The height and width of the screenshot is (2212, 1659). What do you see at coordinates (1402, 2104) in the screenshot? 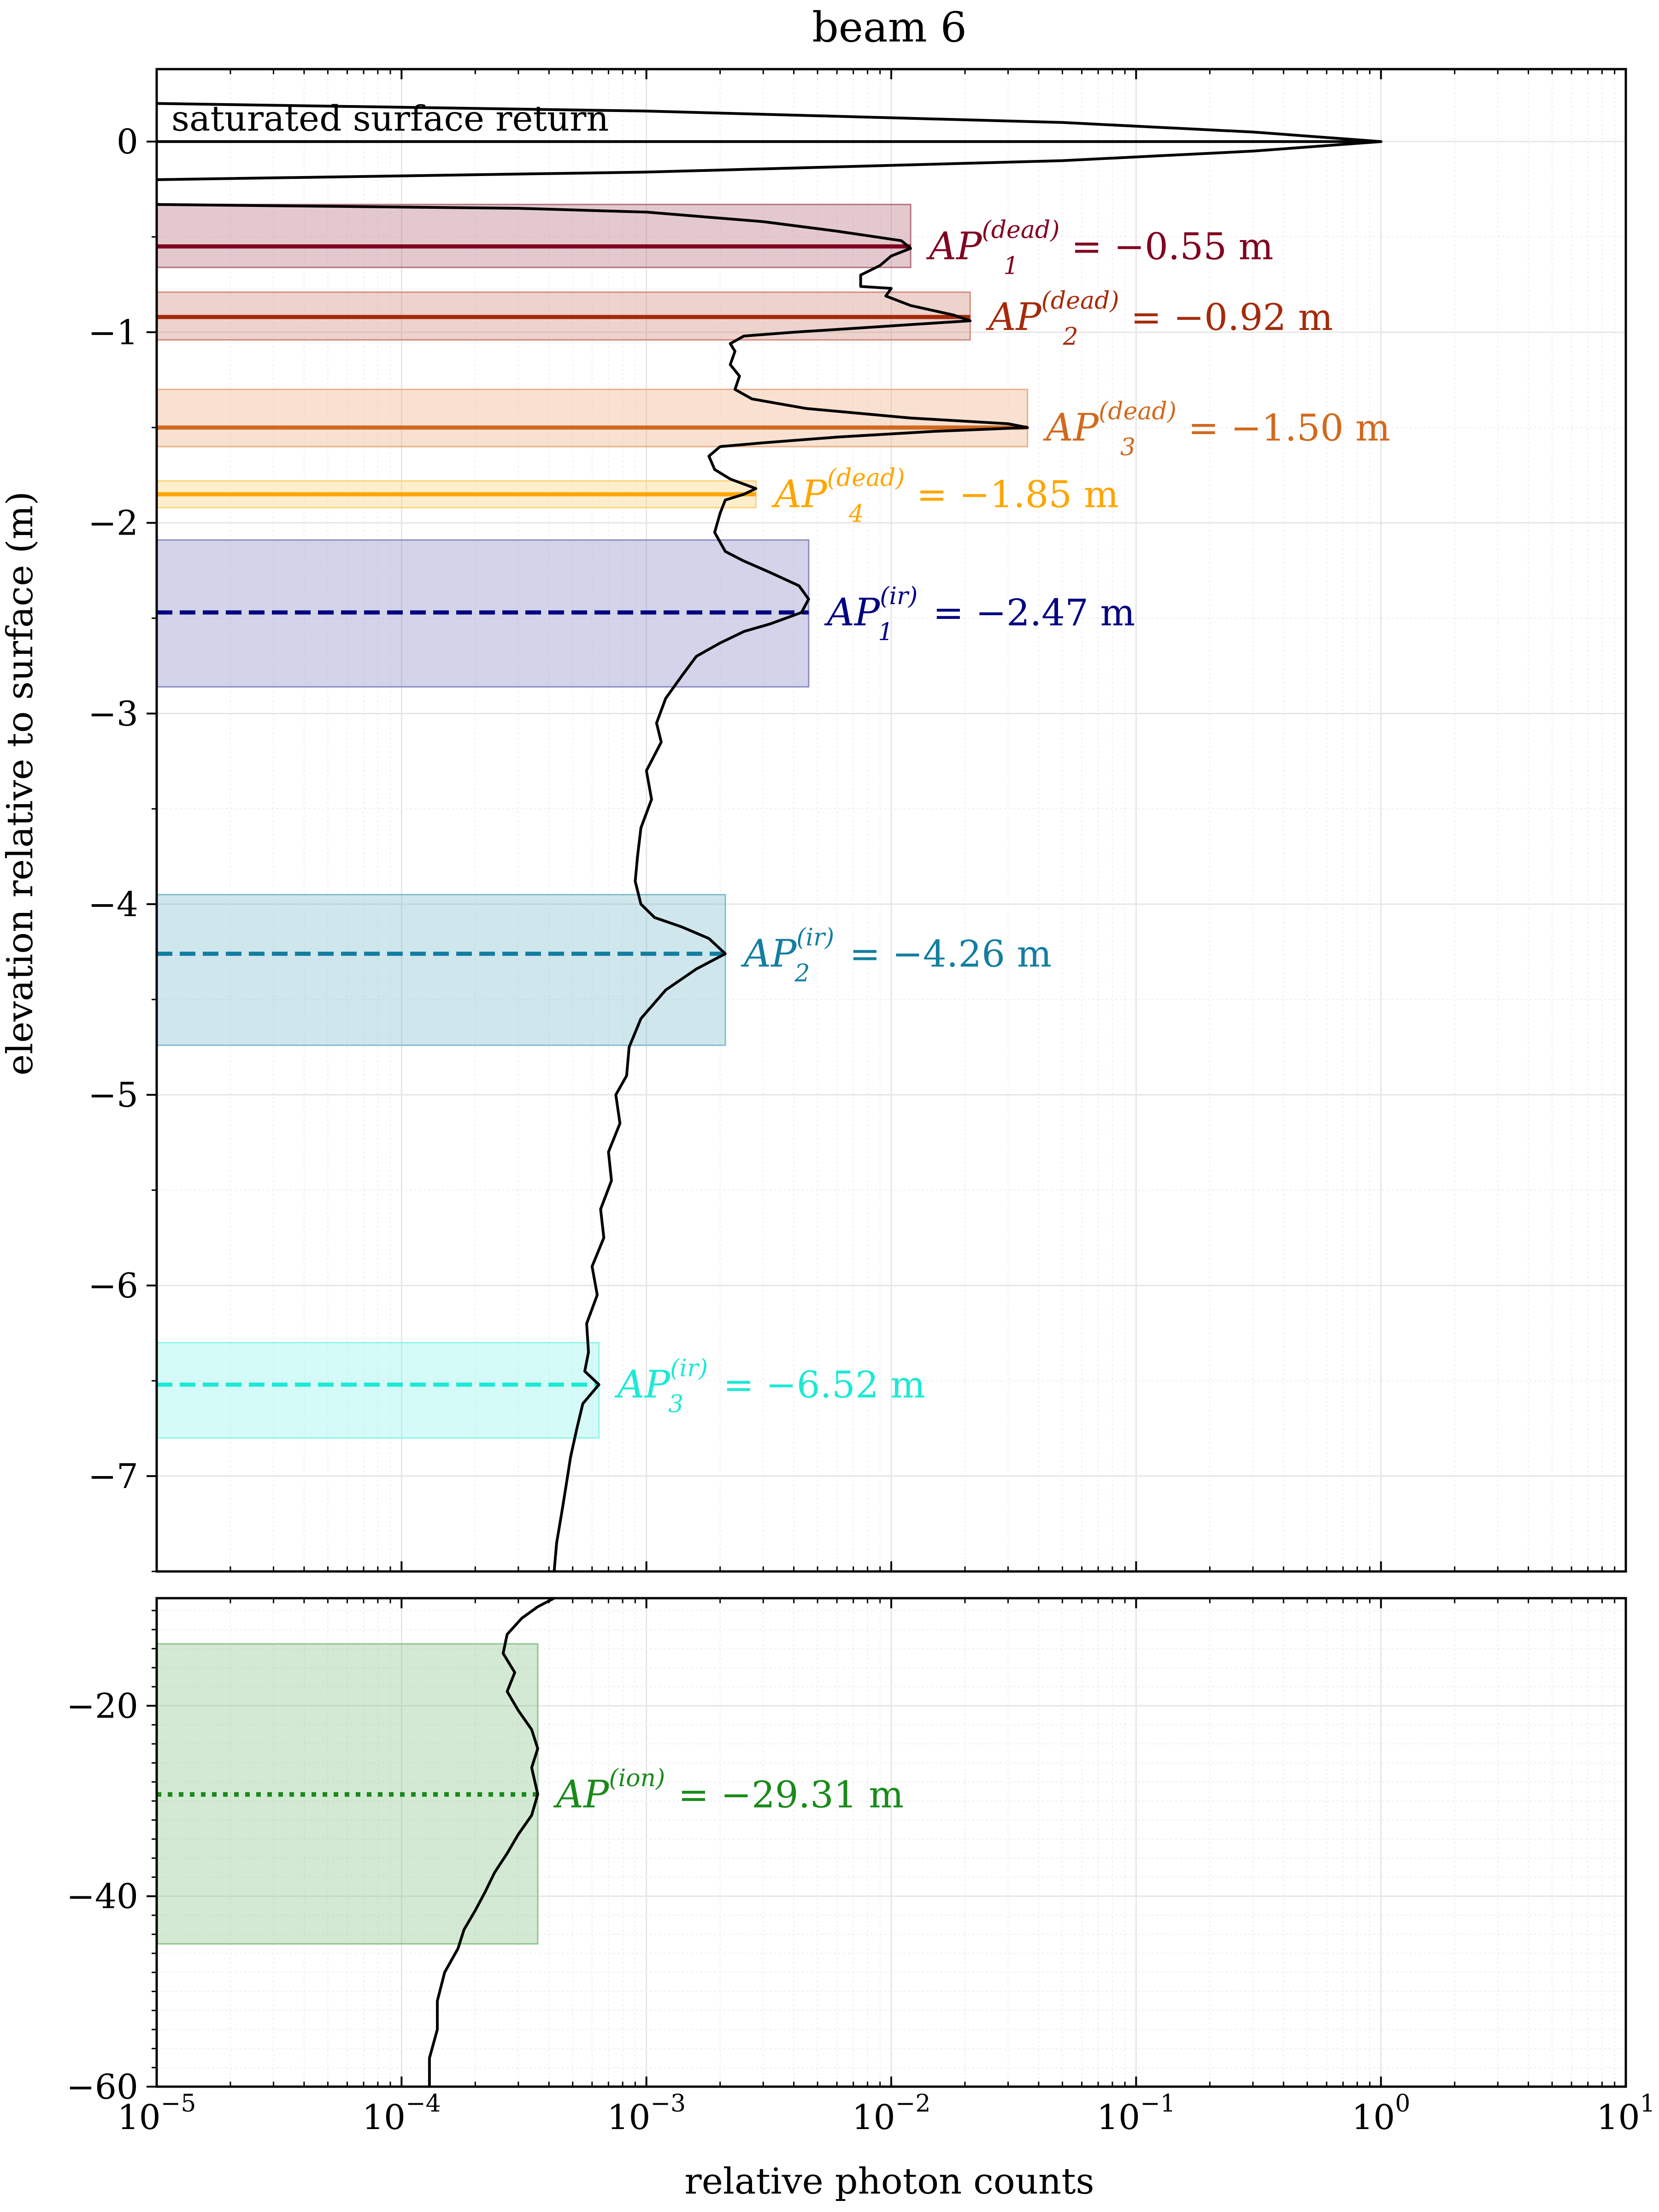
I see `x-tick-exponent: 0` at bounding box center [1402, 2104].